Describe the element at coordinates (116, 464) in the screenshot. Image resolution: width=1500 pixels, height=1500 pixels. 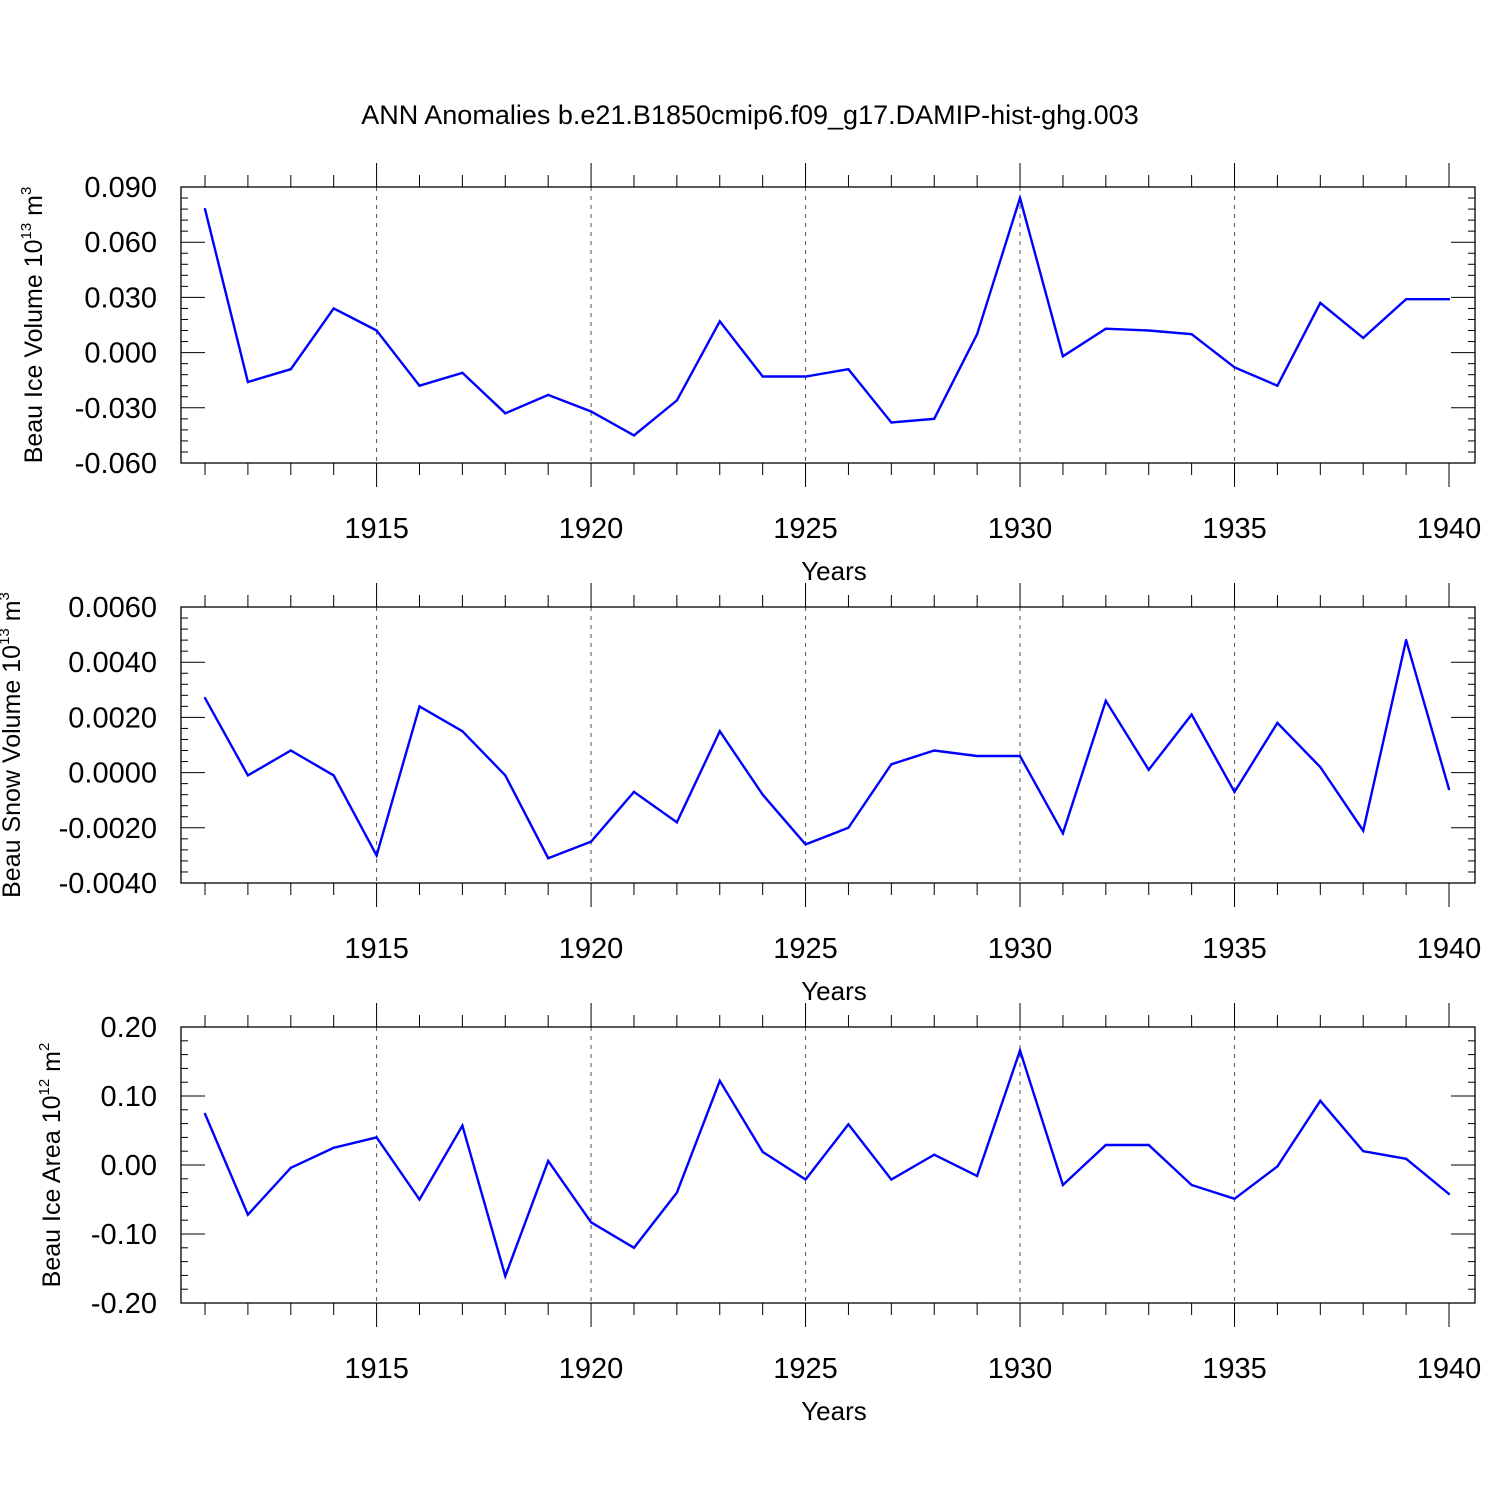
I see `y-tick-label: -0.060` at that location.